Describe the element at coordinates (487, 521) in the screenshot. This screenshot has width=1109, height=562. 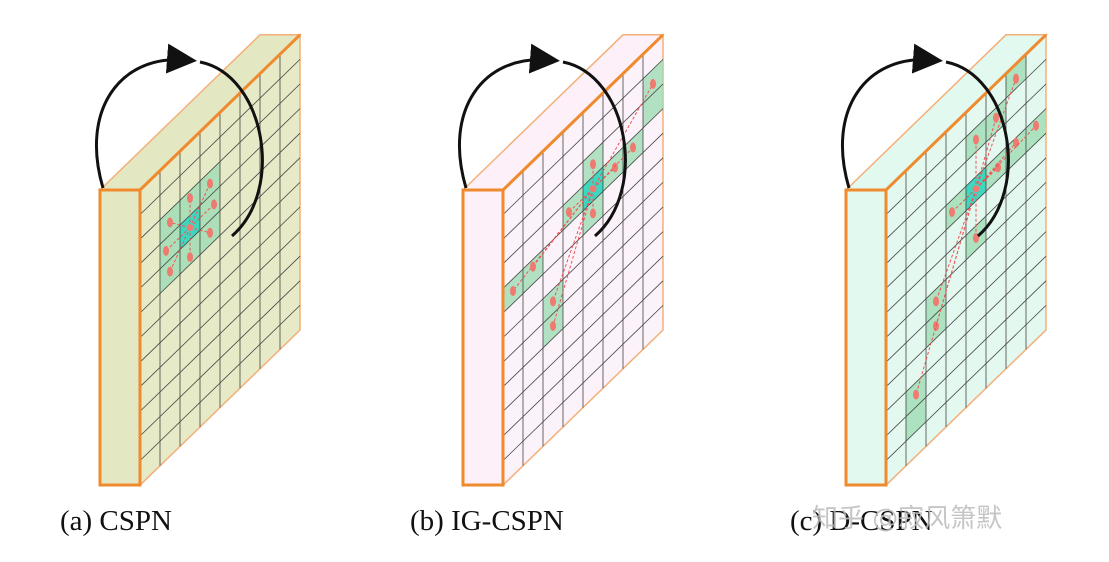
I see `caption: (b) IG-CSPN` at that location.